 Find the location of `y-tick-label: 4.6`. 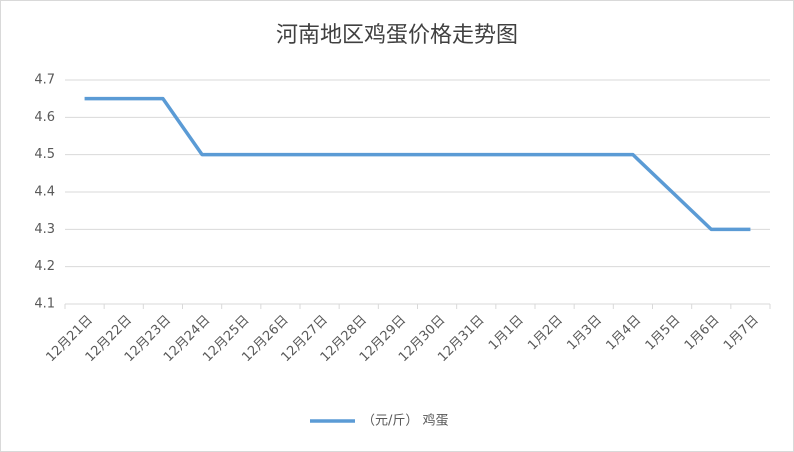

y-tick-label: 4.6 is located at coordinates (44, 117).